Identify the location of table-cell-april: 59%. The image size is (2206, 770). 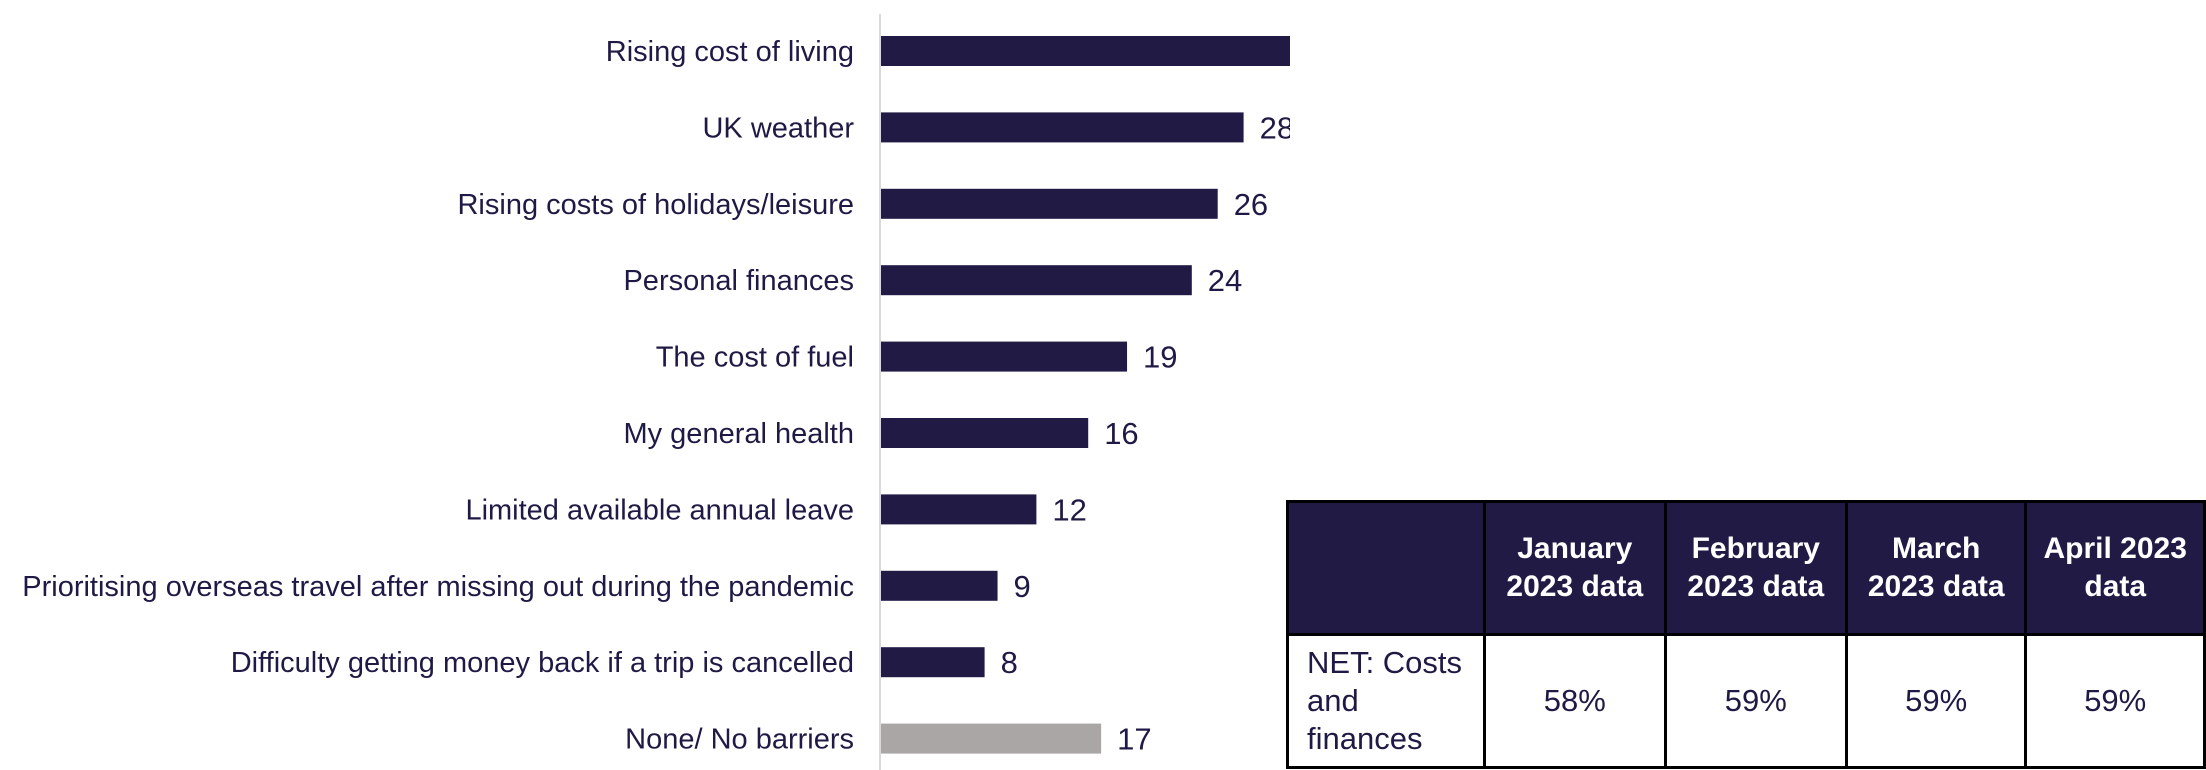
(2115, 701).